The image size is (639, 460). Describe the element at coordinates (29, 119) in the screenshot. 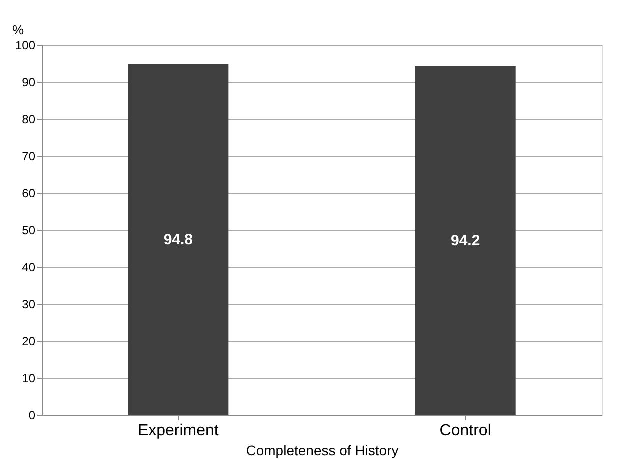

I see `y-tick-label: 80` at that location.